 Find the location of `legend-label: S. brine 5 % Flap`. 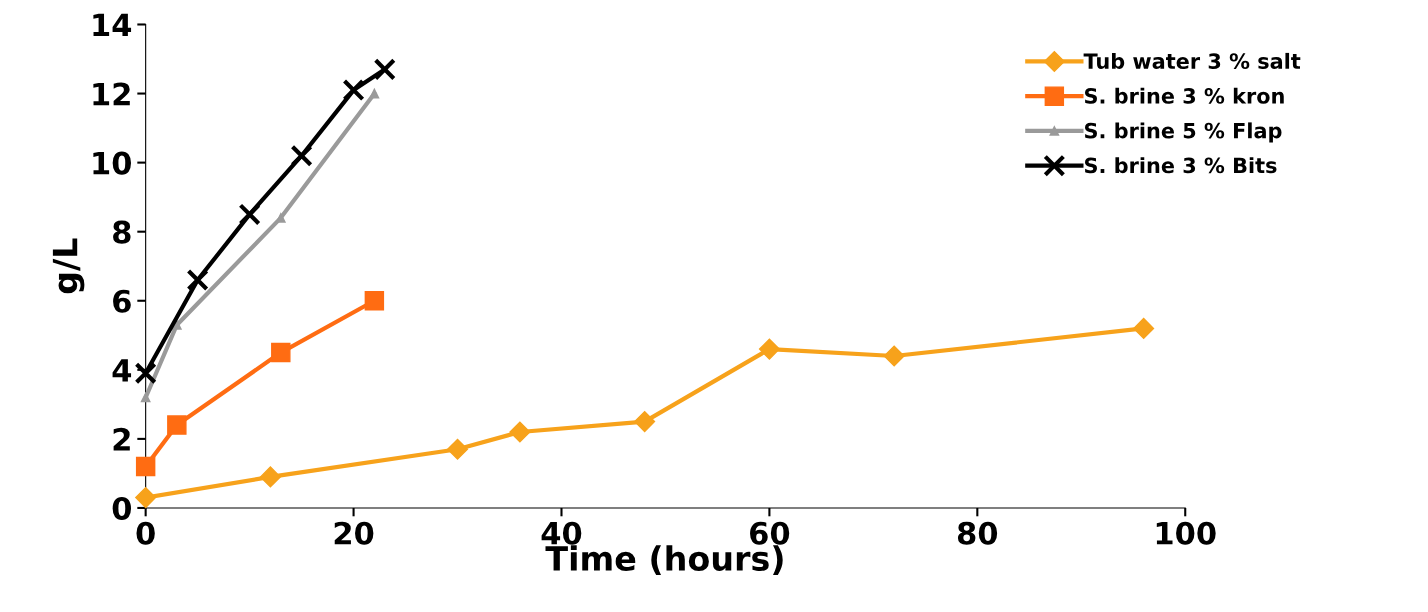

legend-label: S. brine 5 % Flap is located at coordinates (1183, 132).